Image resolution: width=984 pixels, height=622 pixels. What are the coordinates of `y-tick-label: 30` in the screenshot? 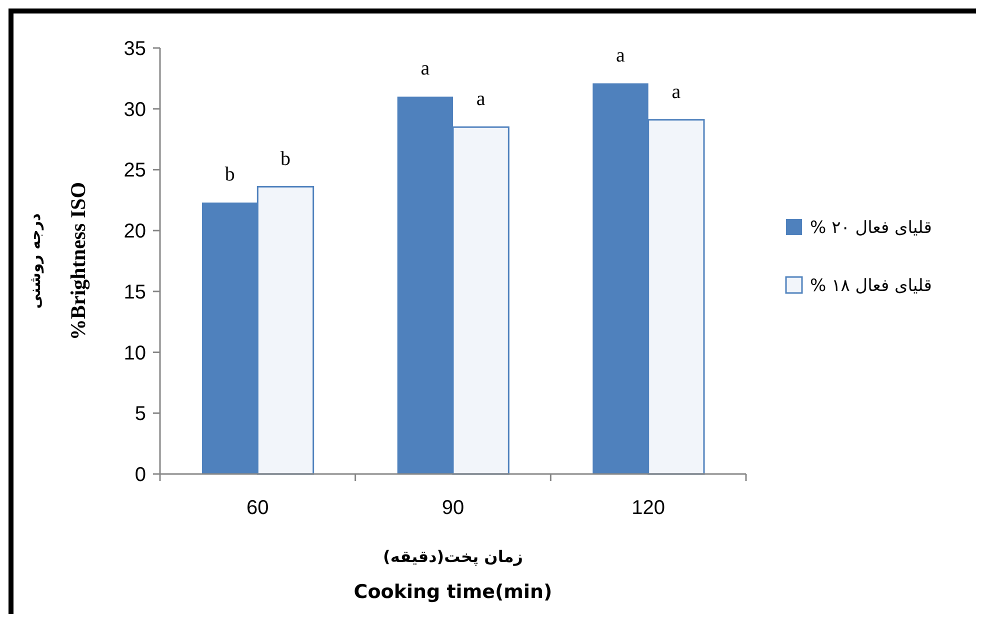 It's located at (135, 109).